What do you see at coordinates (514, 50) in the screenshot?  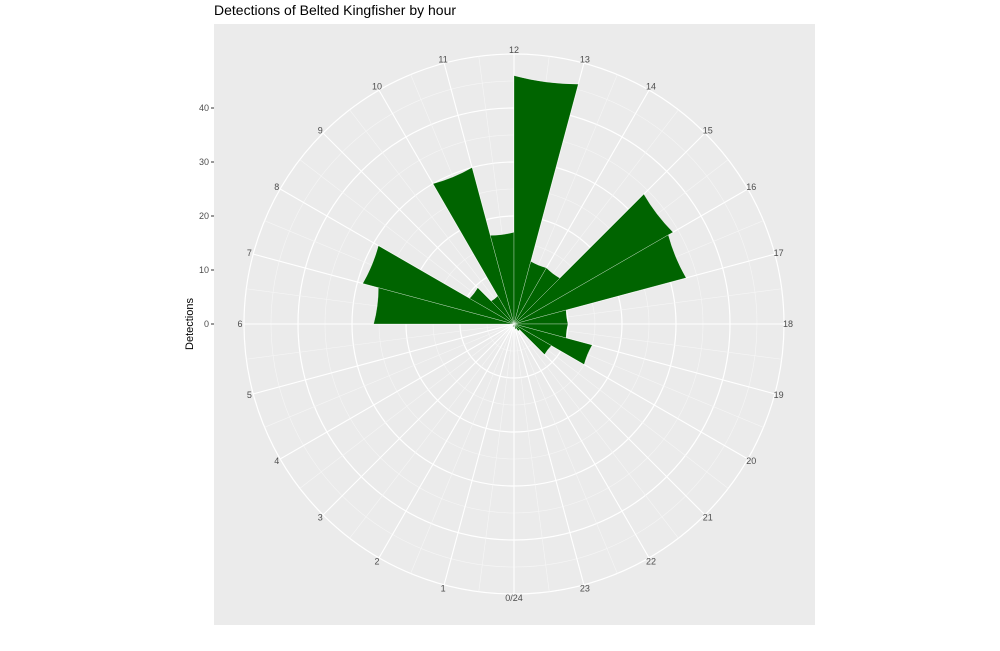 I see `hour-label: 12` at bounding box center [514, 50].